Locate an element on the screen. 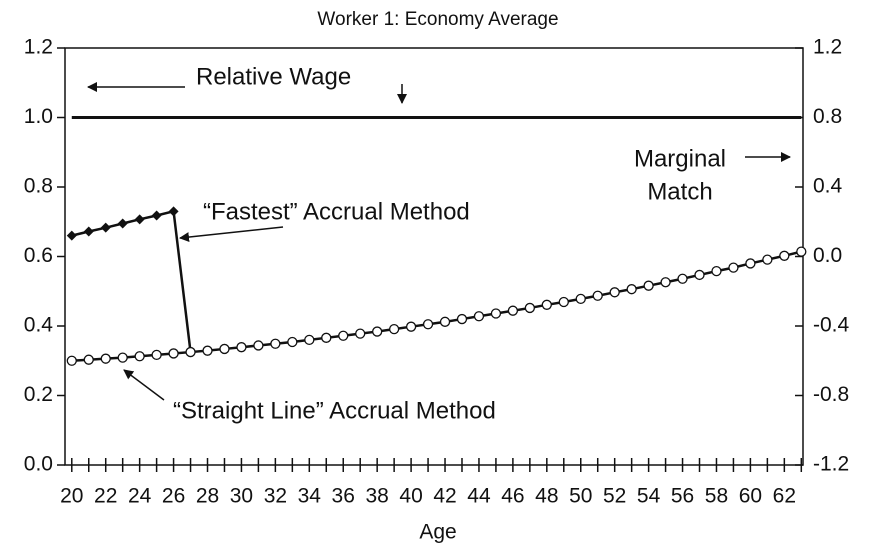 This screenshot has width=876, height=546. y-tick-label: 0.2 is located at coordinates (38, 394).